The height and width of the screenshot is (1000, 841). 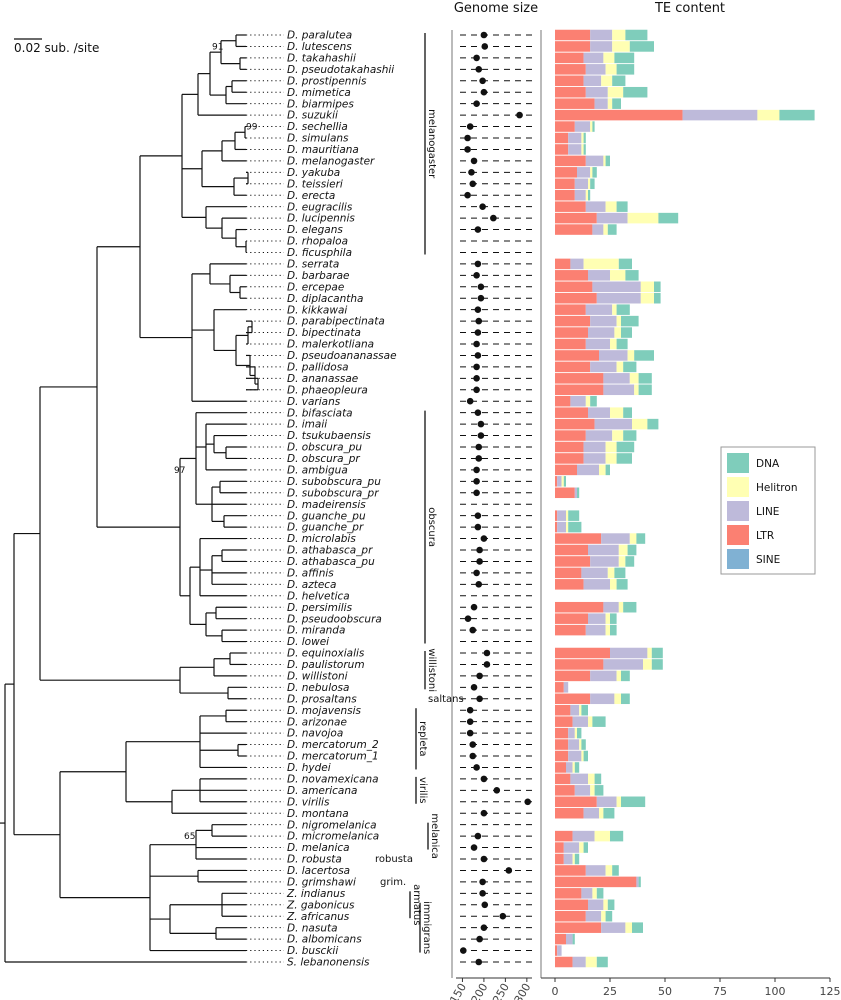 I want to click on genome-tick-label: 250, so click(x=501, y=990).